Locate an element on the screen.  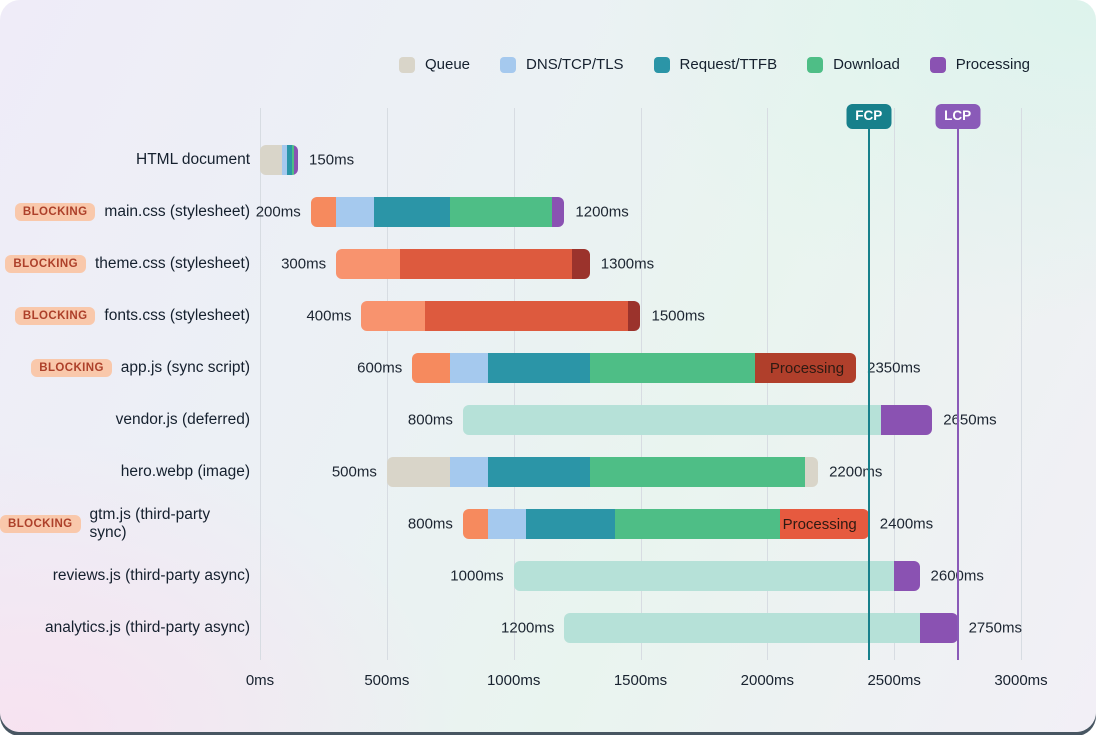
segment-processing: Processing is located at coordinates (805, 368).